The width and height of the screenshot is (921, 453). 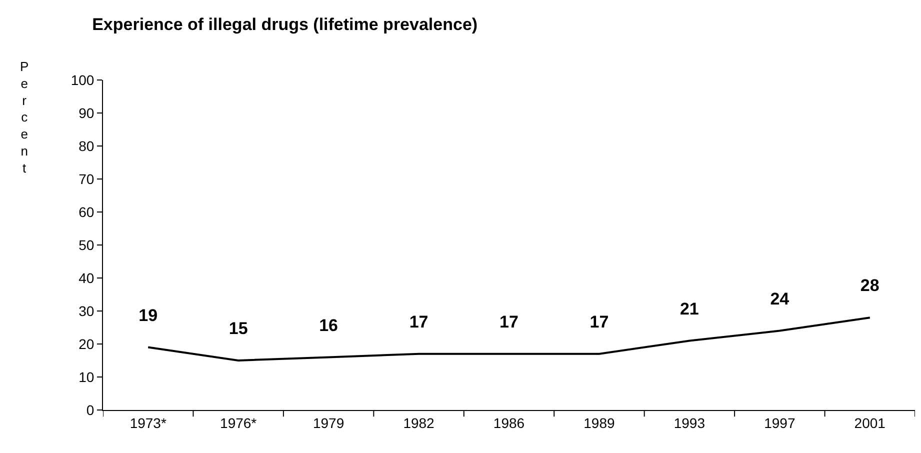 I want to click on x-tick-label: 1979, so click(x=328, y=422).